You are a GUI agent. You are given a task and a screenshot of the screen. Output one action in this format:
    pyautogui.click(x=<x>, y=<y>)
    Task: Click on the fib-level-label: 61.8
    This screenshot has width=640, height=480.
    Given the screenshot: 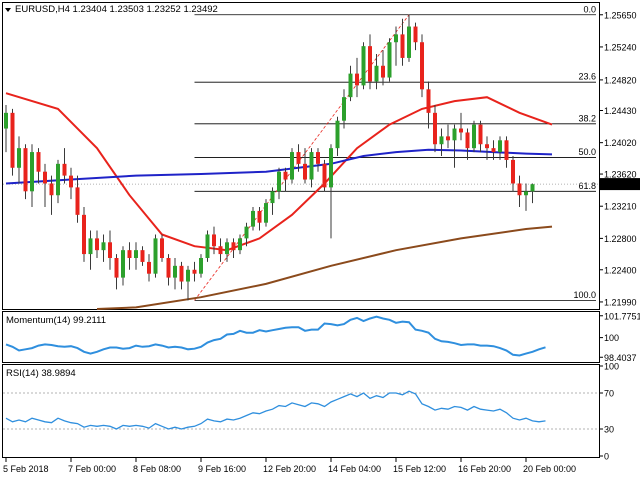 What is the action you would take?
    pyautogui.click(x=587, y=186)
    